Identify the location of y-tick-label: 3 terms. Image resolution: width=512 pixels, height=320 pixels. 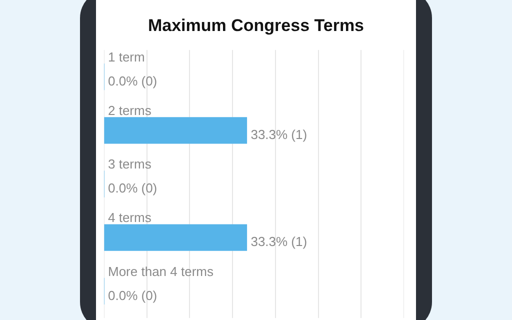
(130, 164).